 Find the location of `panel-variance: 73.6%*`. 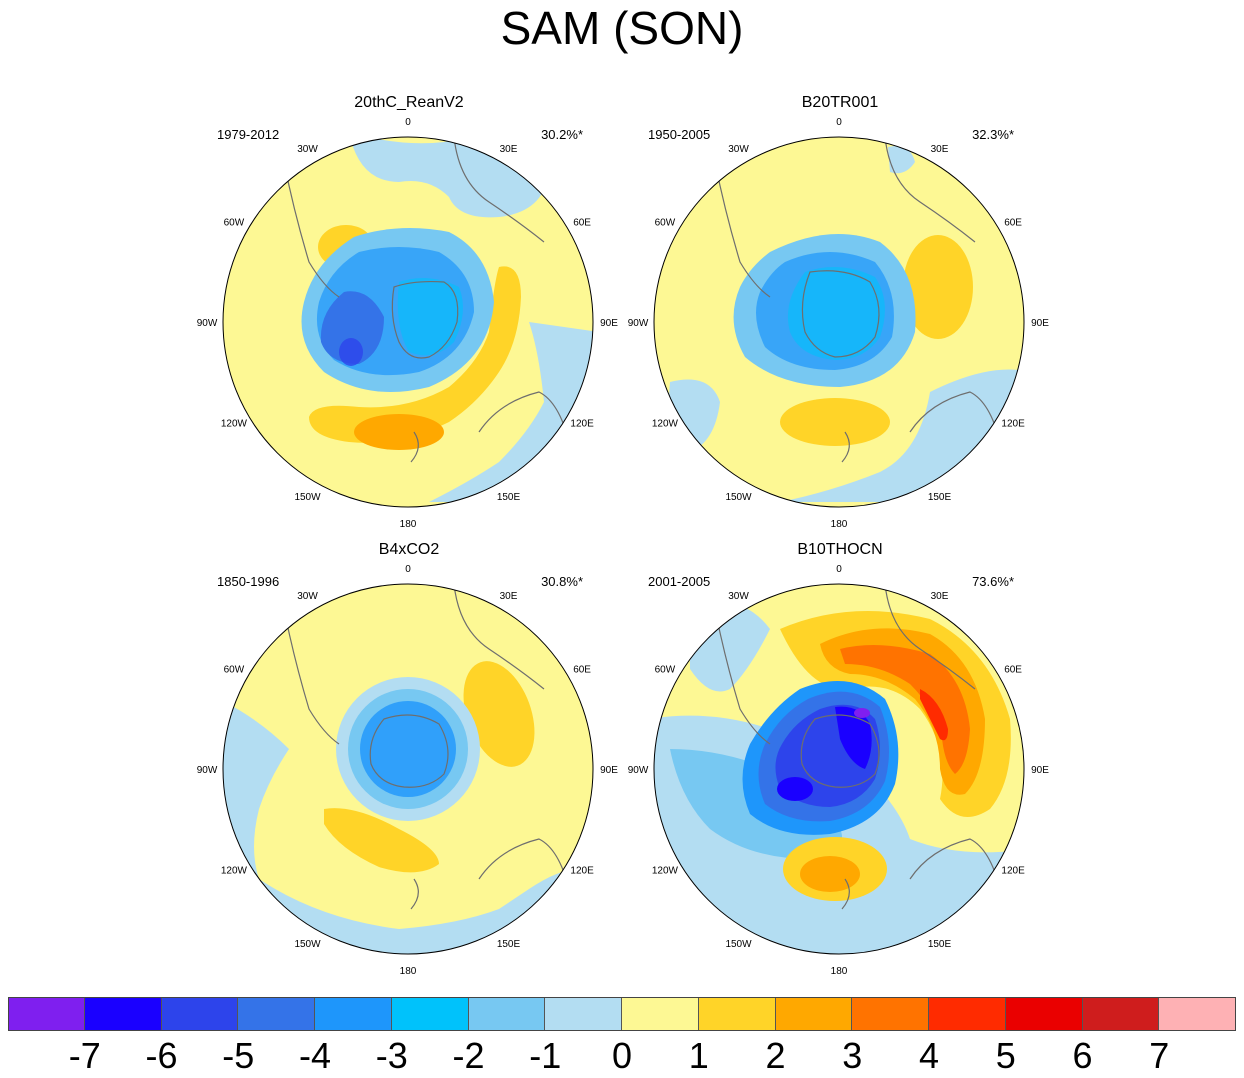

panel-variance: 73.6%* is located at coordinates (993, 581).